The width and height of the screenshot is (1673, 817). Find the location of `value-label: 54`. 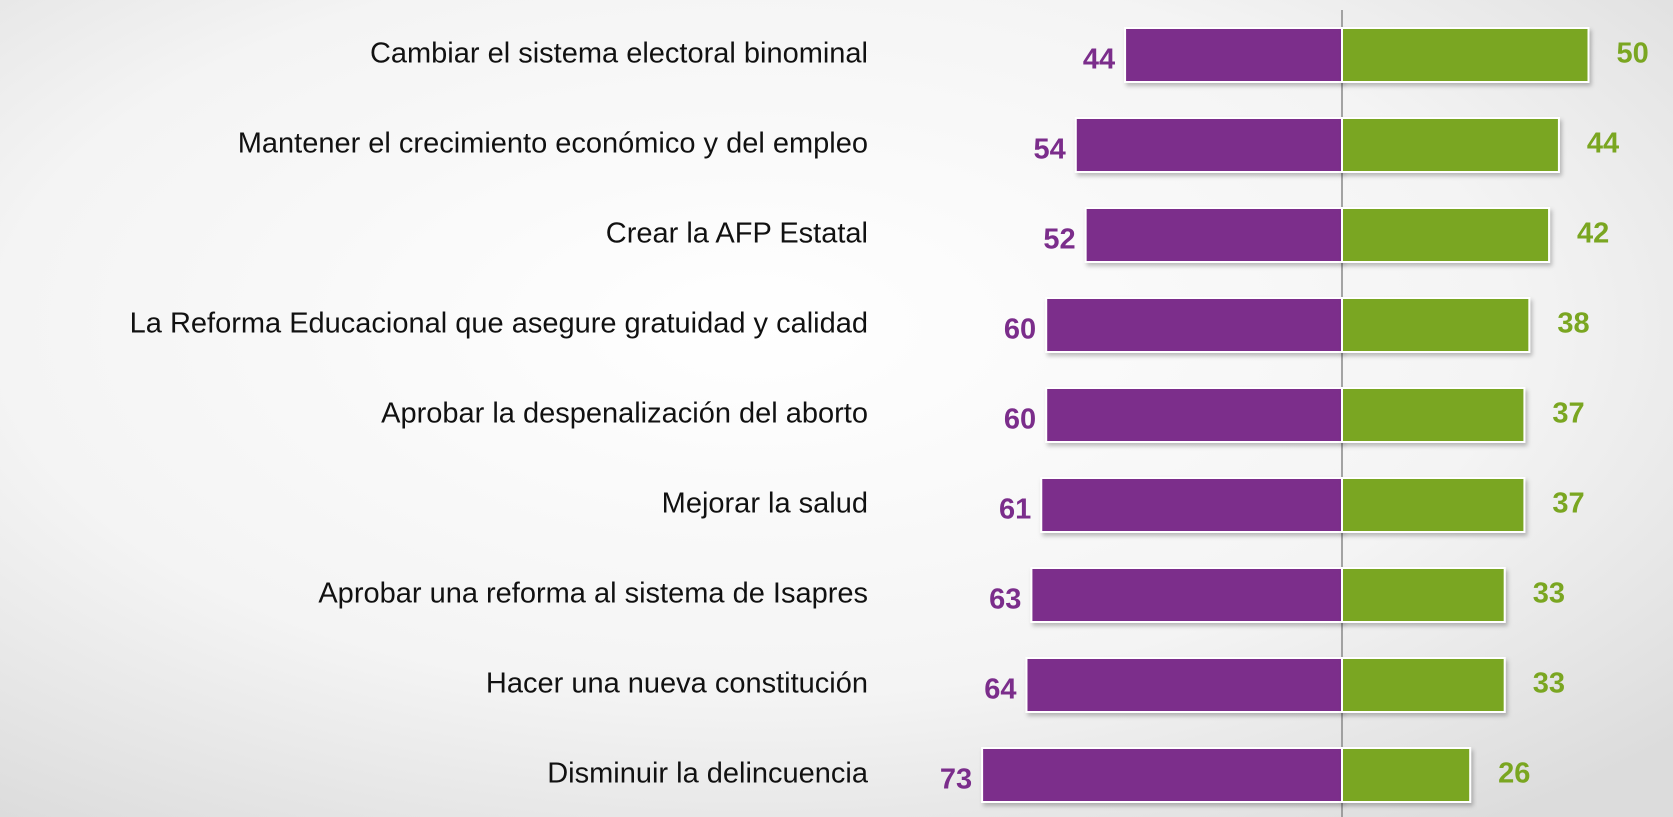

value-label: 54 is located at coordinates (1050, 150).